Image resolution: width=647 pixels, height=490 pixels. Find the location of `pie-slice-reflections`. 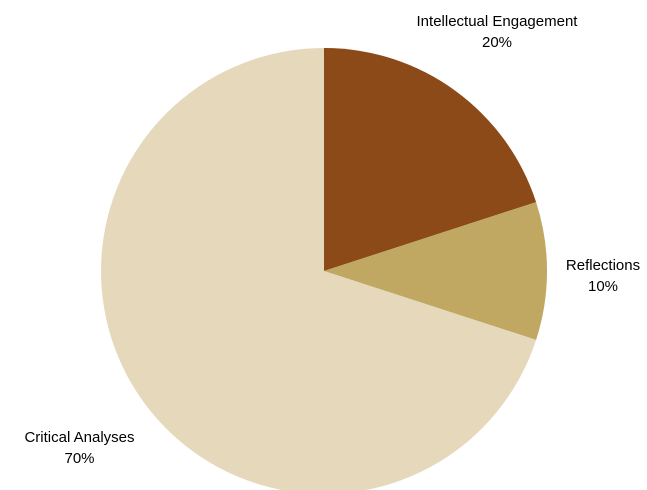

pie-slice-reflections is located at coordinates (436, 271).